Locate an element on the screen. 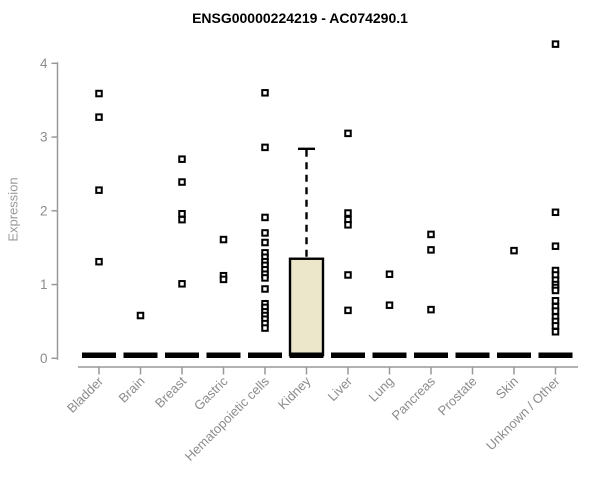 This screenshot has height=500, width=600. y-tick-label: 0 is located at coordinates (44, 358).